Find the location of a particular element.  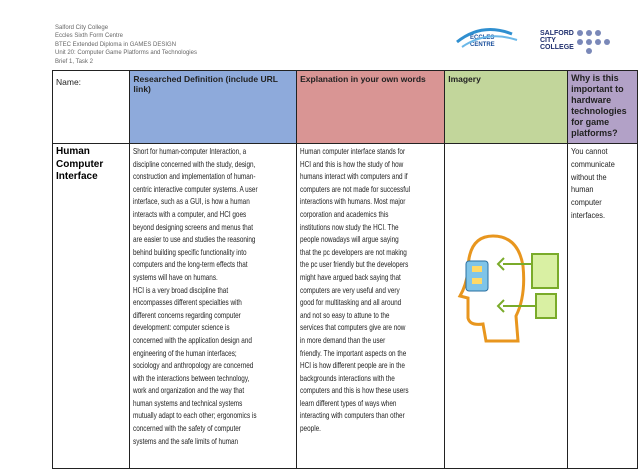

text-line: institutions now study the HCI. The is located at coordinates (349, 227).